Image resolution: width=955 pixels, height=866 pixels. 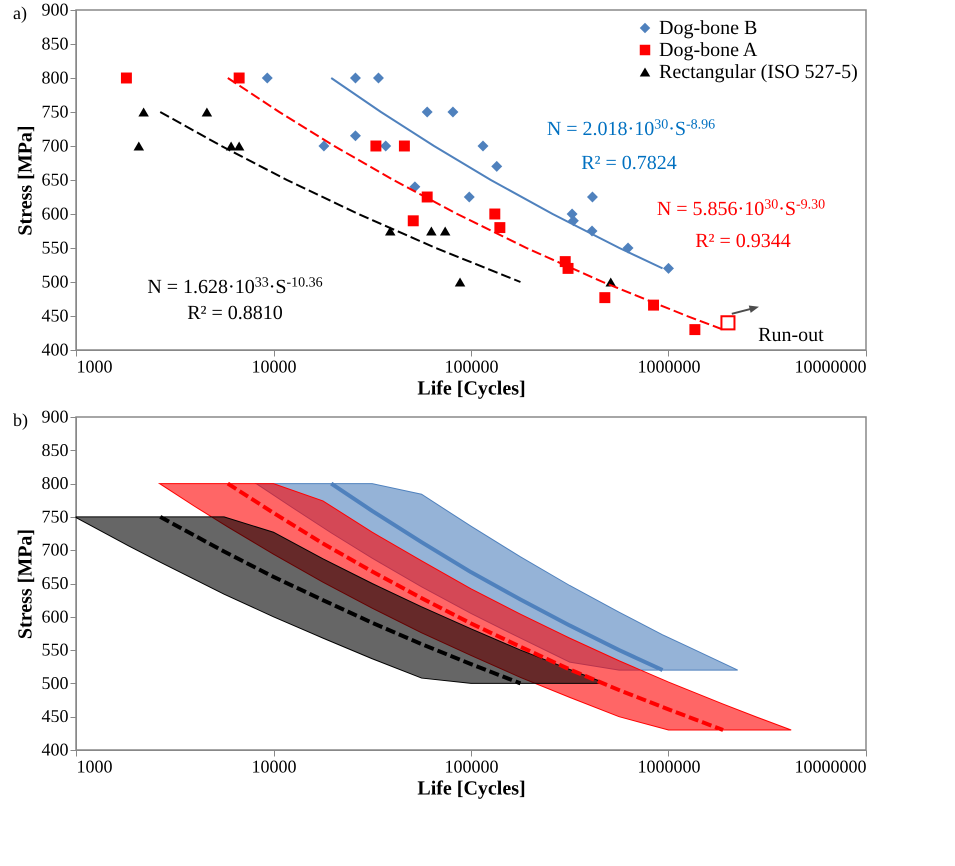 I want to click on legend-label: Rectangular (ISO 527-5), so click(x=758, y=72).